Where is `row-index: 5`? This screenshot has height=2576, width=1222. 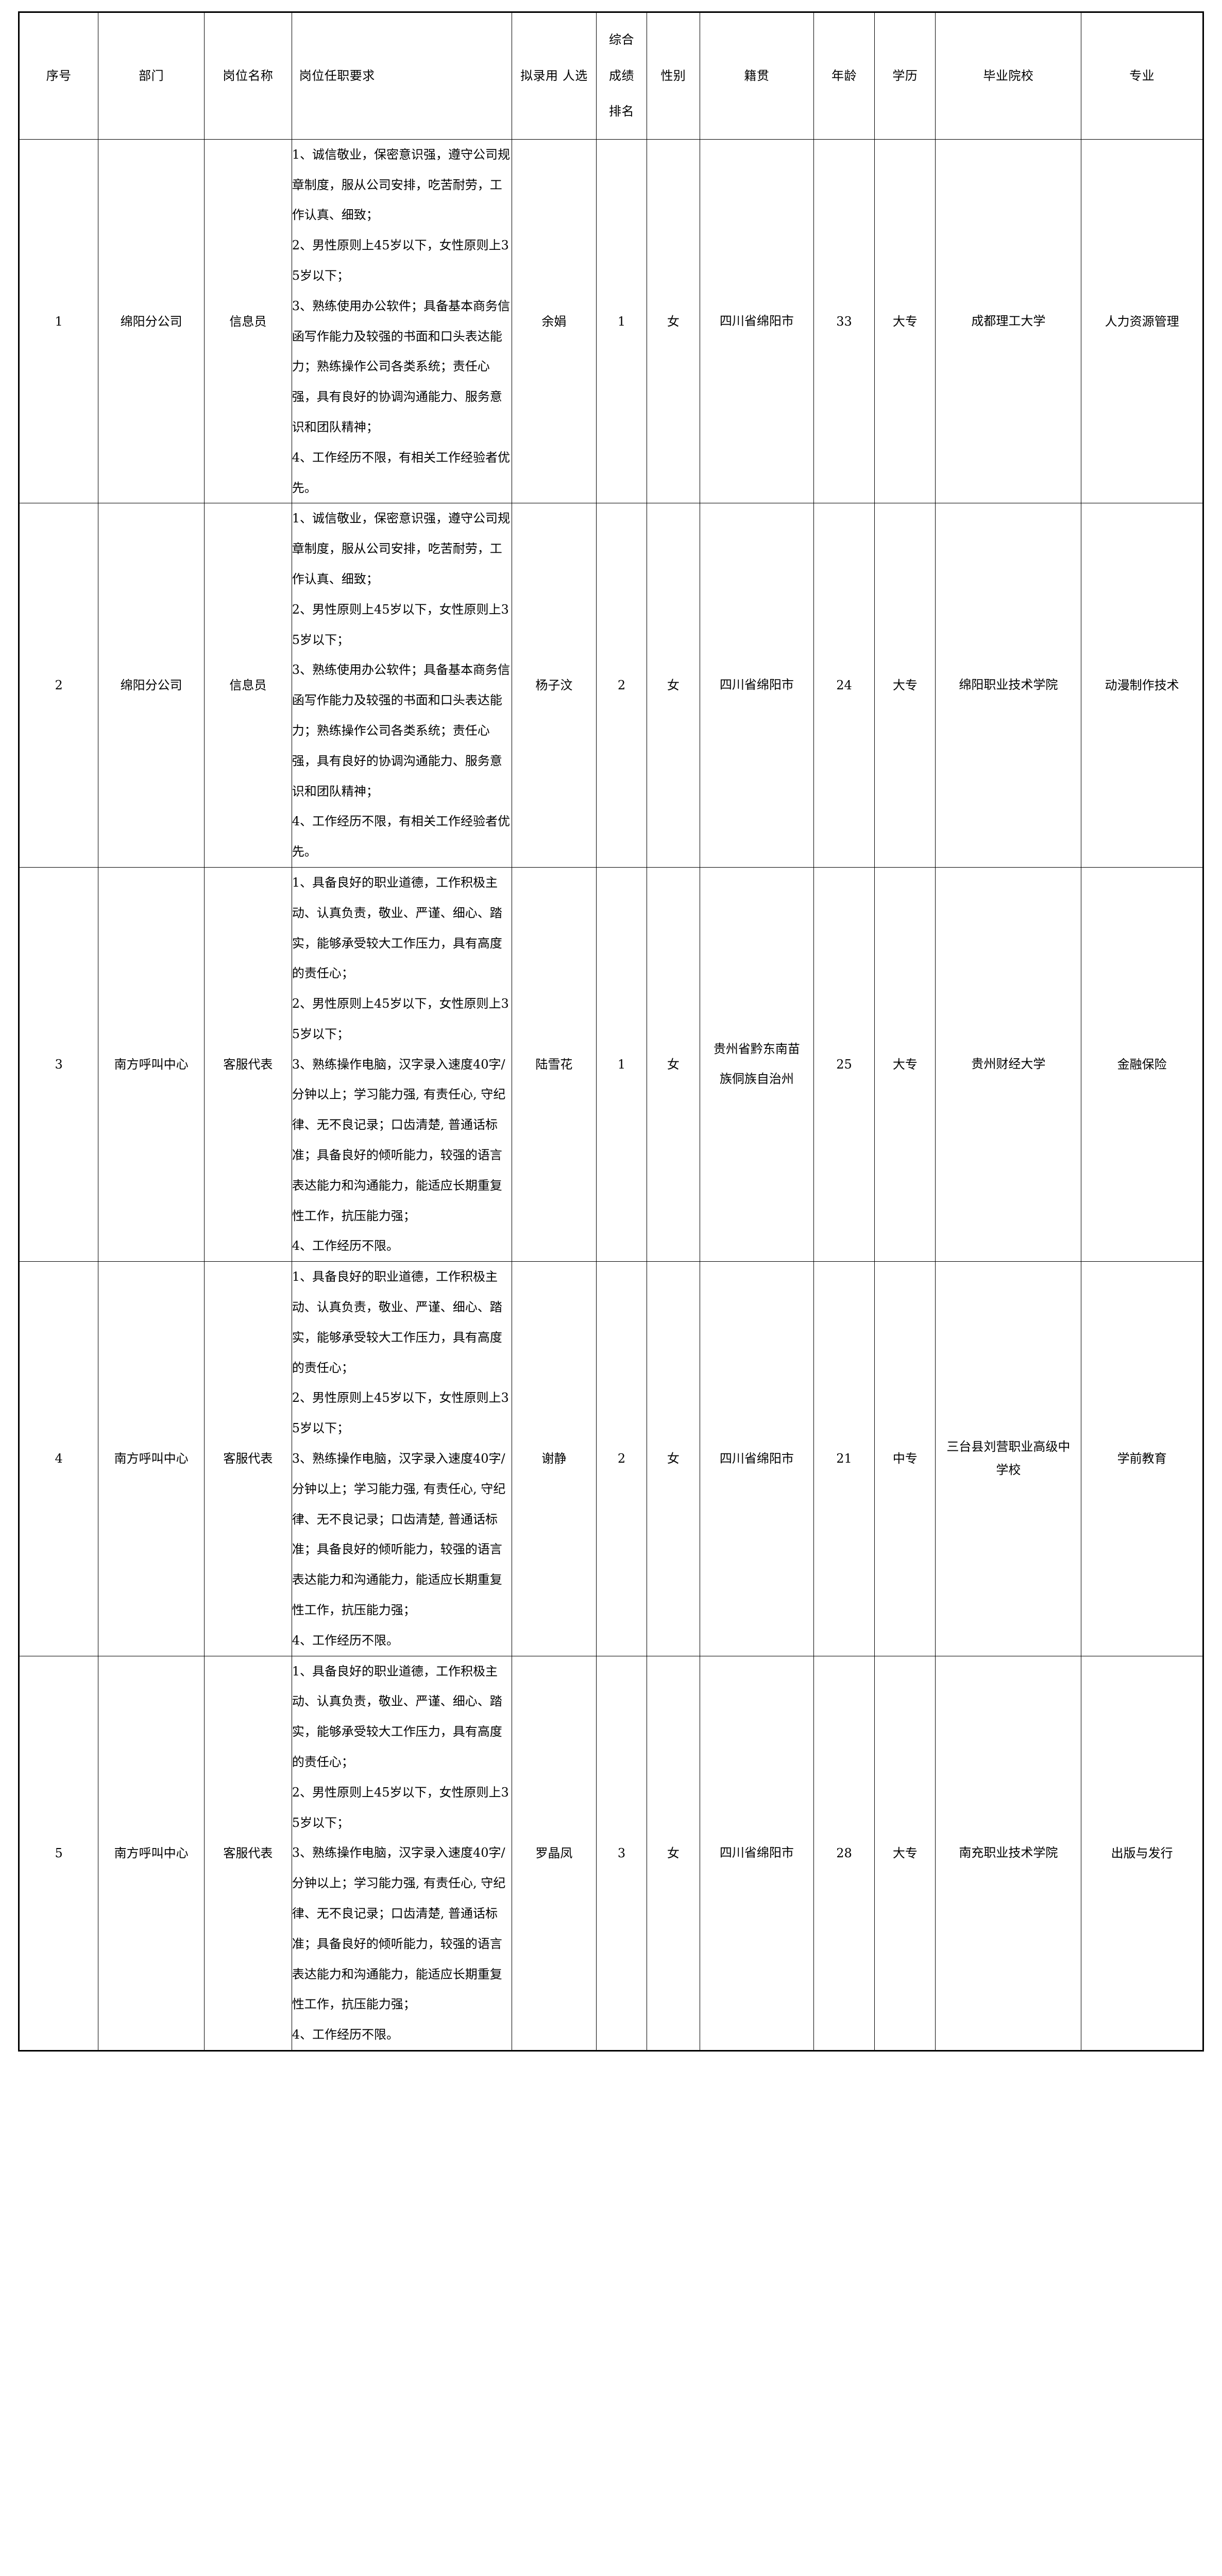 row-index: 5 is located at coordinates (58, 1853).